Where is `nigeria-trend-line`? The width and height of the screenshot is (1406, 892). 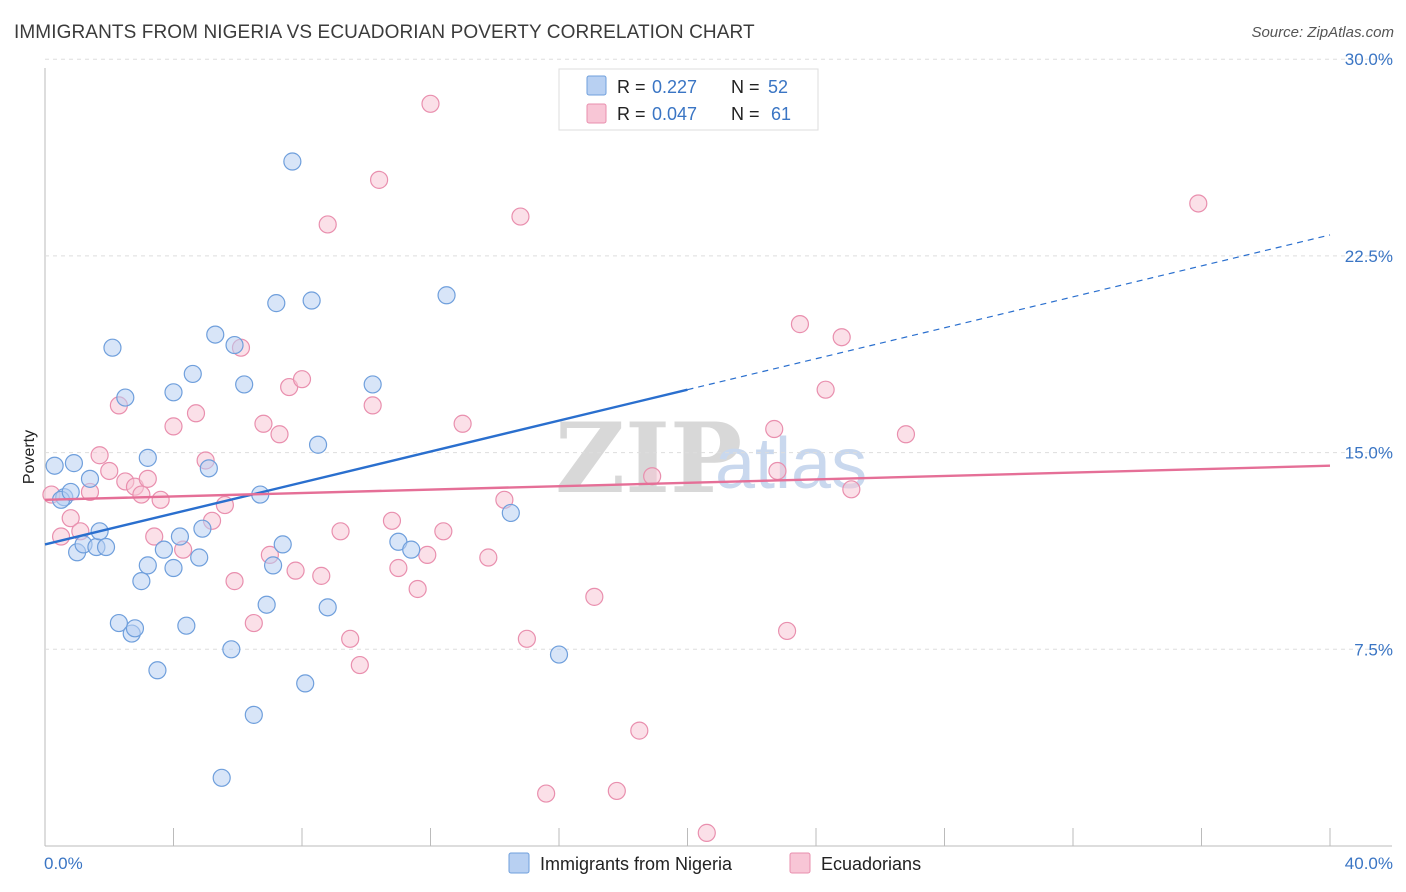
nigeria-trend-line is located at coordinates (366, 467).